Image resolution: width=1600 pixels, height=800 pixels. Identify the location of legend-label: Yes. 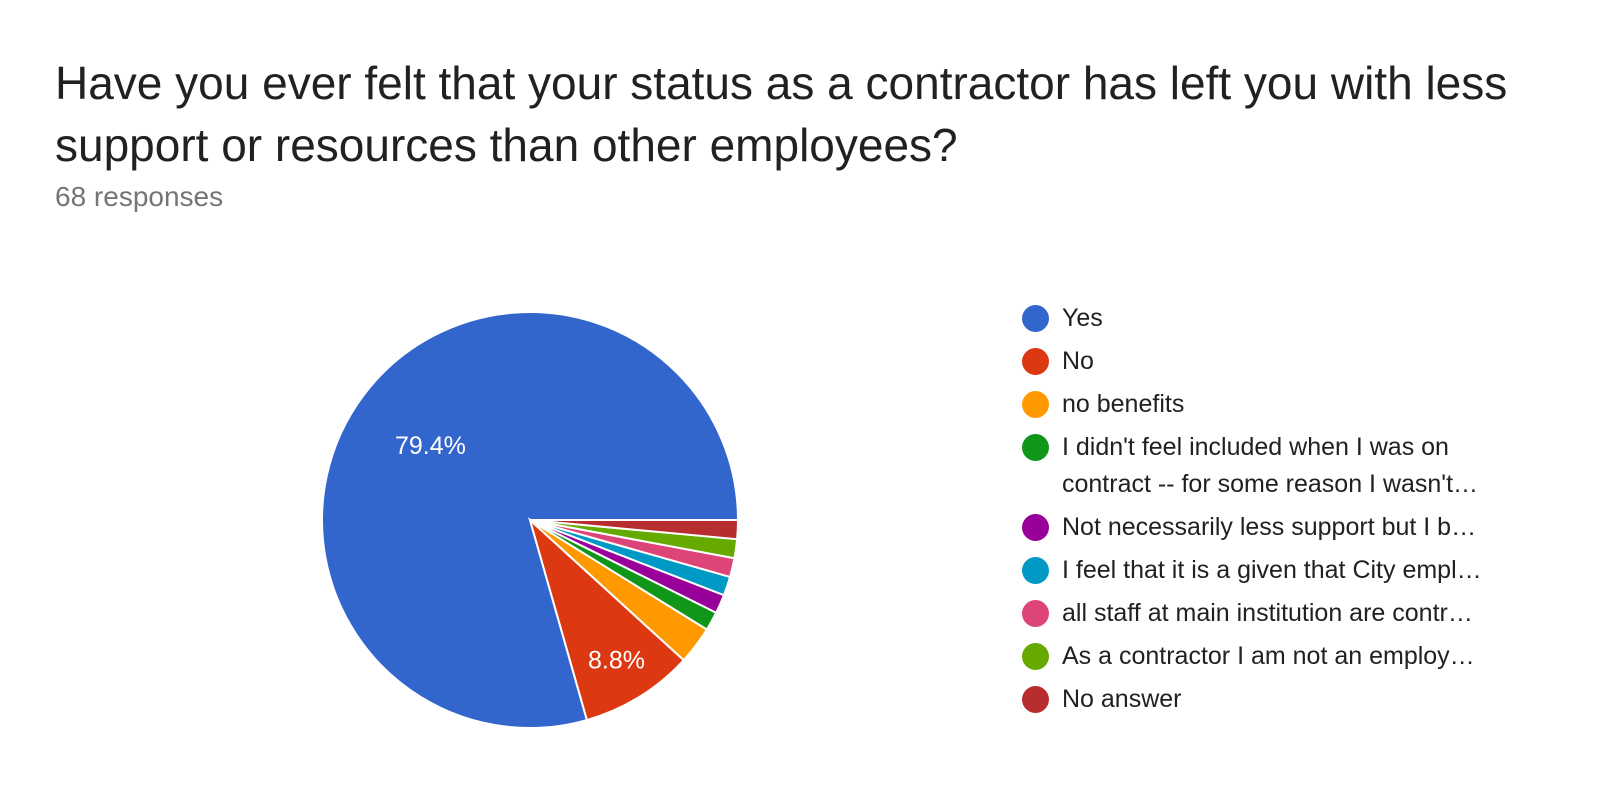
(1082, 318).